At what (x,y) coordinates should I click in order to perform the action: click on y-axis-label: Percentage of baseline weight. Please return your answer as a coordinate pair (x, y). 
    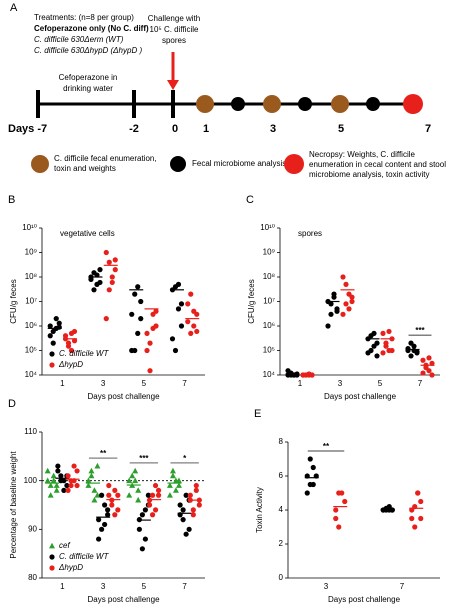
    Looking at the image, I should click on (13, 505).